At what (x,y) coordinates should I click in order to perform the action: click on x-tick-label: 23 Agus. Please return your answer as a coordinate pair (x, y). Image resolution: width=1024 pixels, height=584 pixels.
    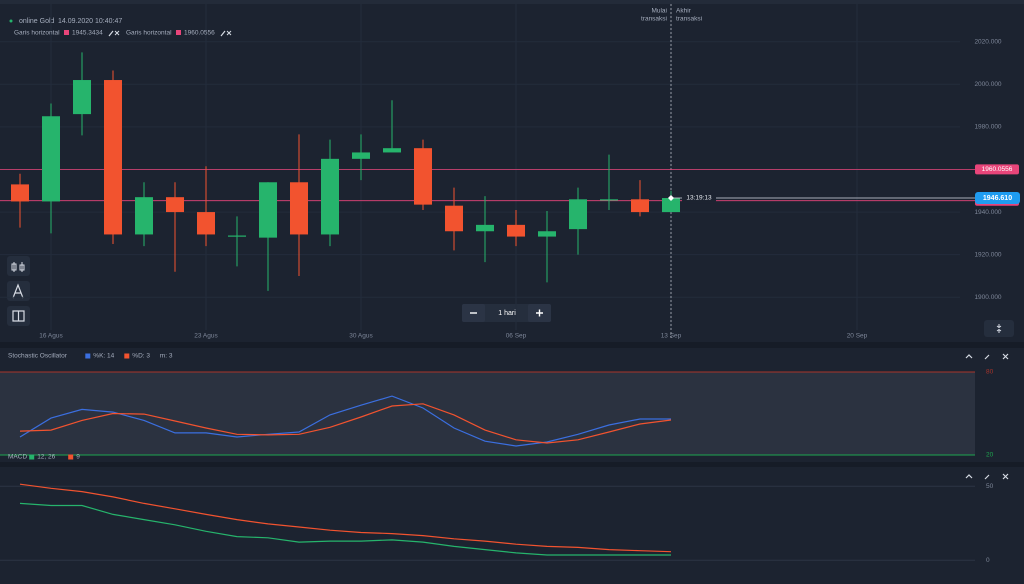
    Looking at the image, I should click on (206, 336).